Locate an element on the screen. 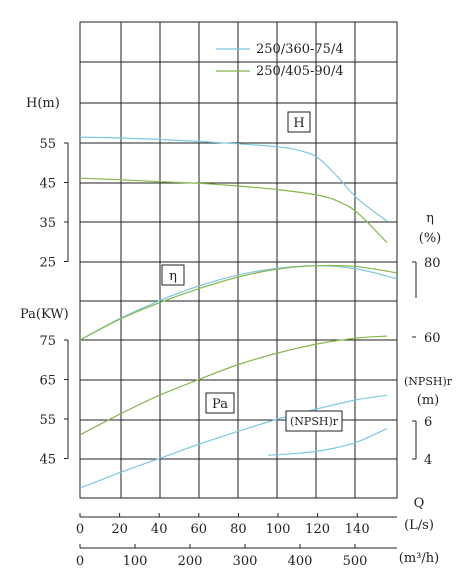 This screenshot has width=471, height=580. x-axis-unit: (L/s) is located at coordinates (419, 525).